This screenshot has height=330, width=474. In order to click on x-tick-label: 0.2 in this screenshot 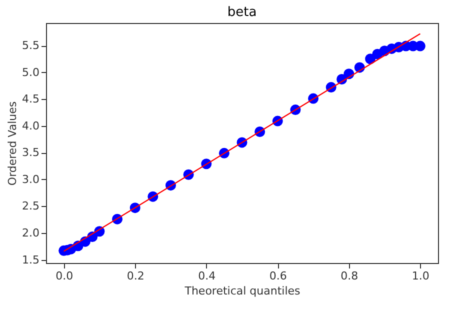, I will do `click(135, 276)`.